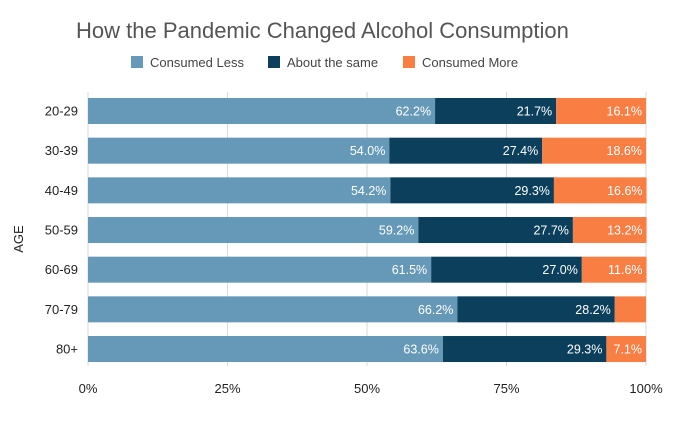 The height and width of the screenshot is (437, 686). What do you see at coordinates (624, 151) in the screenshot?
I see `data-label: 18.6%` at bounding box center [624, 151].